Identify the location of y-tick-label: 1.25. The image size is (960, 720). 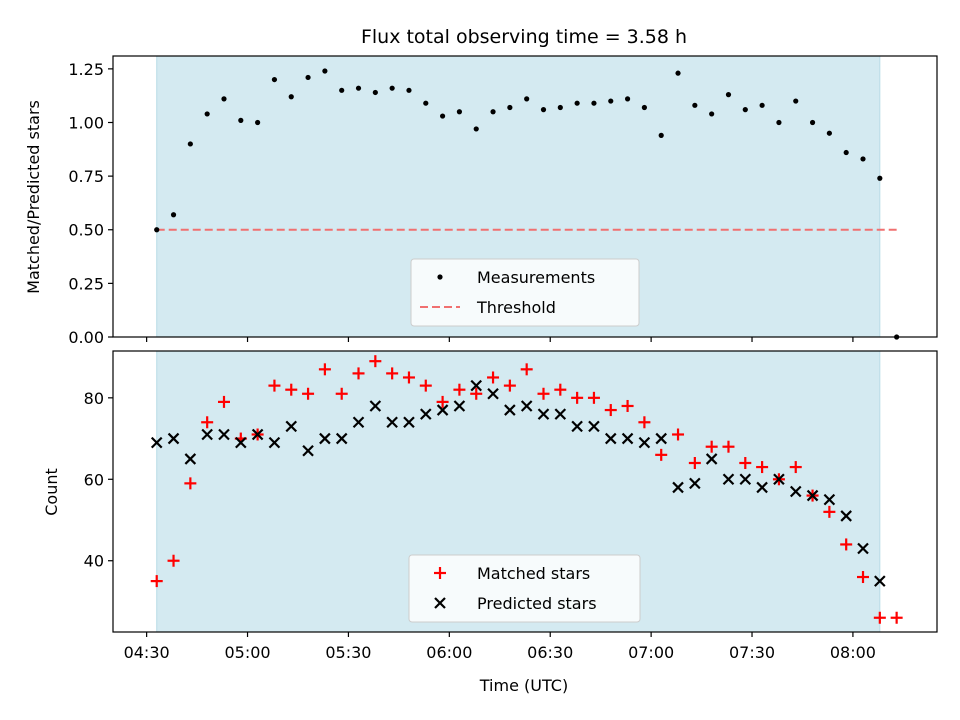
(86, 69).